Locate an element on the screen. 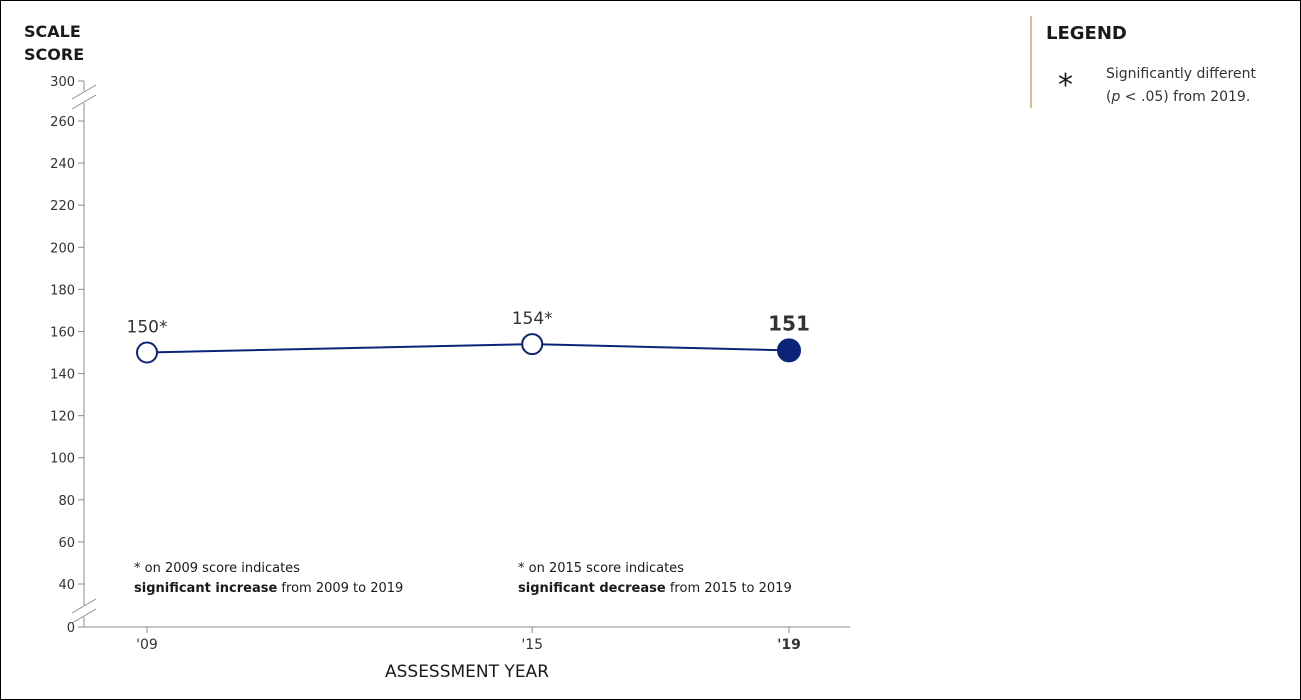  y-tick-label: 0 is located at coordinates (71, 628).